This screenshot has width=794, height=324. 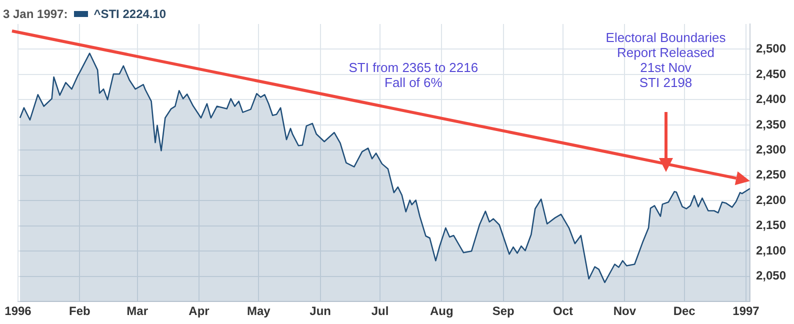 I want to click on legend-label: ^STI 2224.10, so click(x=130, y=14).